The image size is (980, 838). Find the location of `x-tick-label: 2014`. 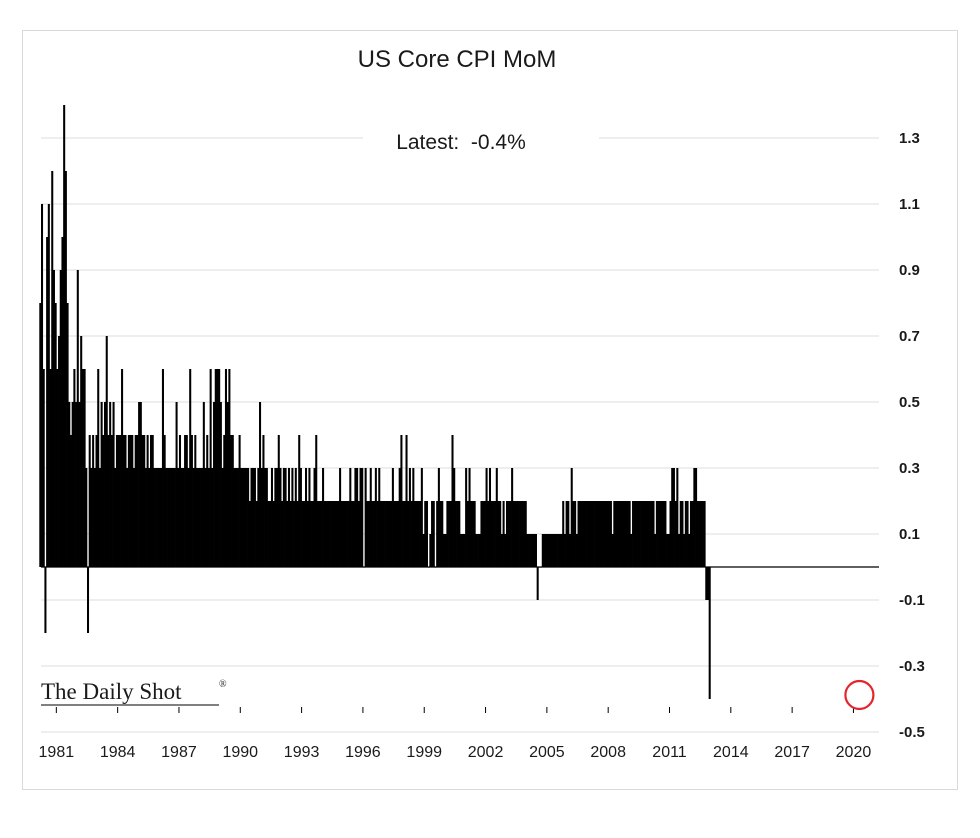

x-tick-label: 2014 is located at coordinates (731, 752).